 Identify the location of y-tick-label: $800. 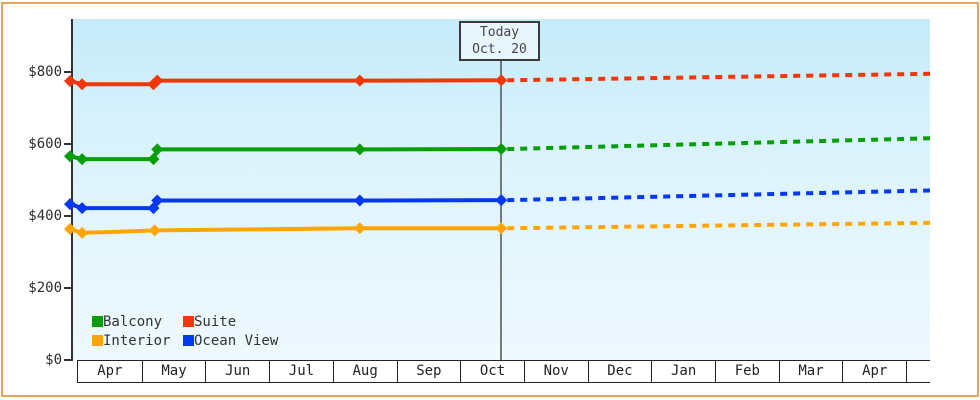
(45, 72).